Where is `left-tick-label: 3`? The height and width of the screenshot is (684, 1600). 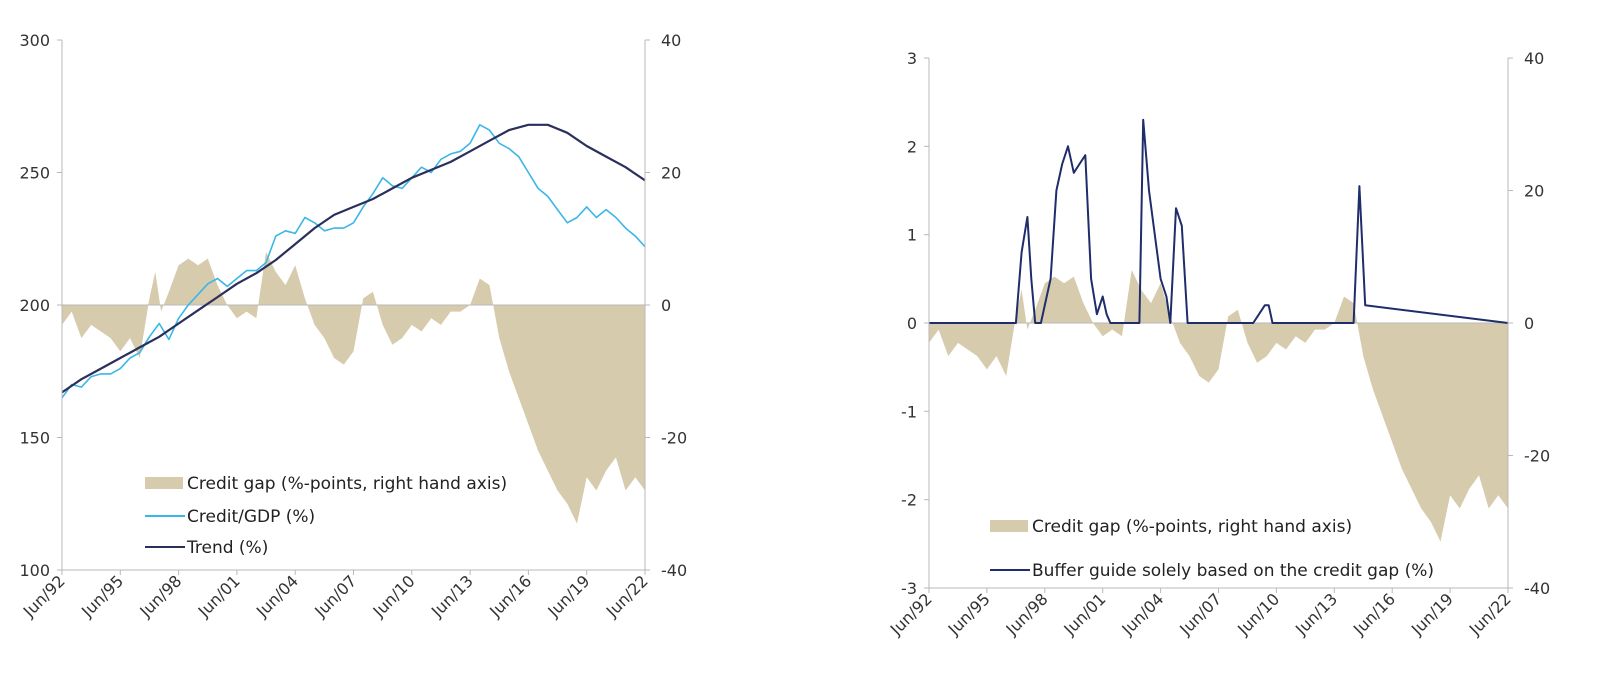
left-tick-label: 3 is located at coordinates (912, 58).